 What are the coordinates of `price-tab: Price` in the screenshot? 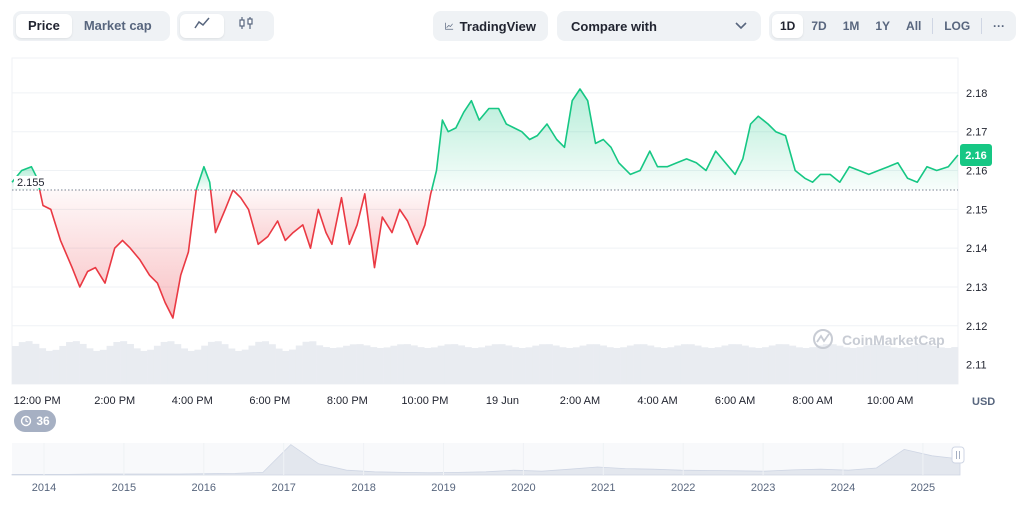 It's located at (44, 26).